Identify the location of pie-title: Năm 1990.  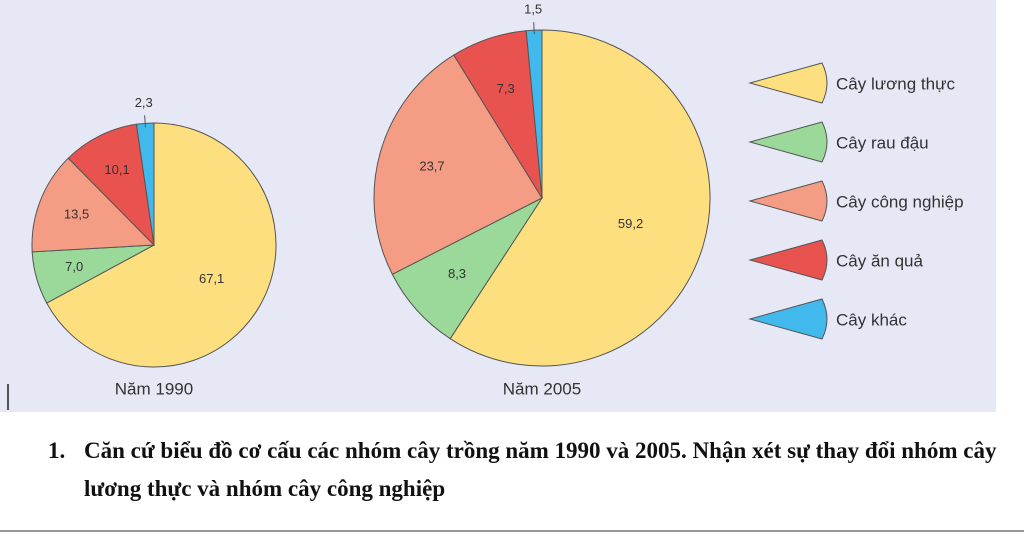
(154, 388).